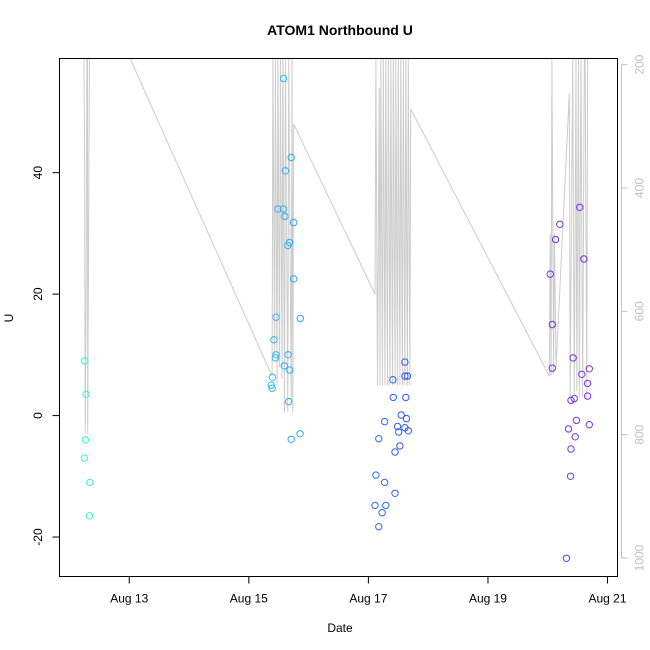  What do you see at coordinates (38, 537) in the screenshot?
I see `y-tick-label: -20` at bounding box center [38, 537].